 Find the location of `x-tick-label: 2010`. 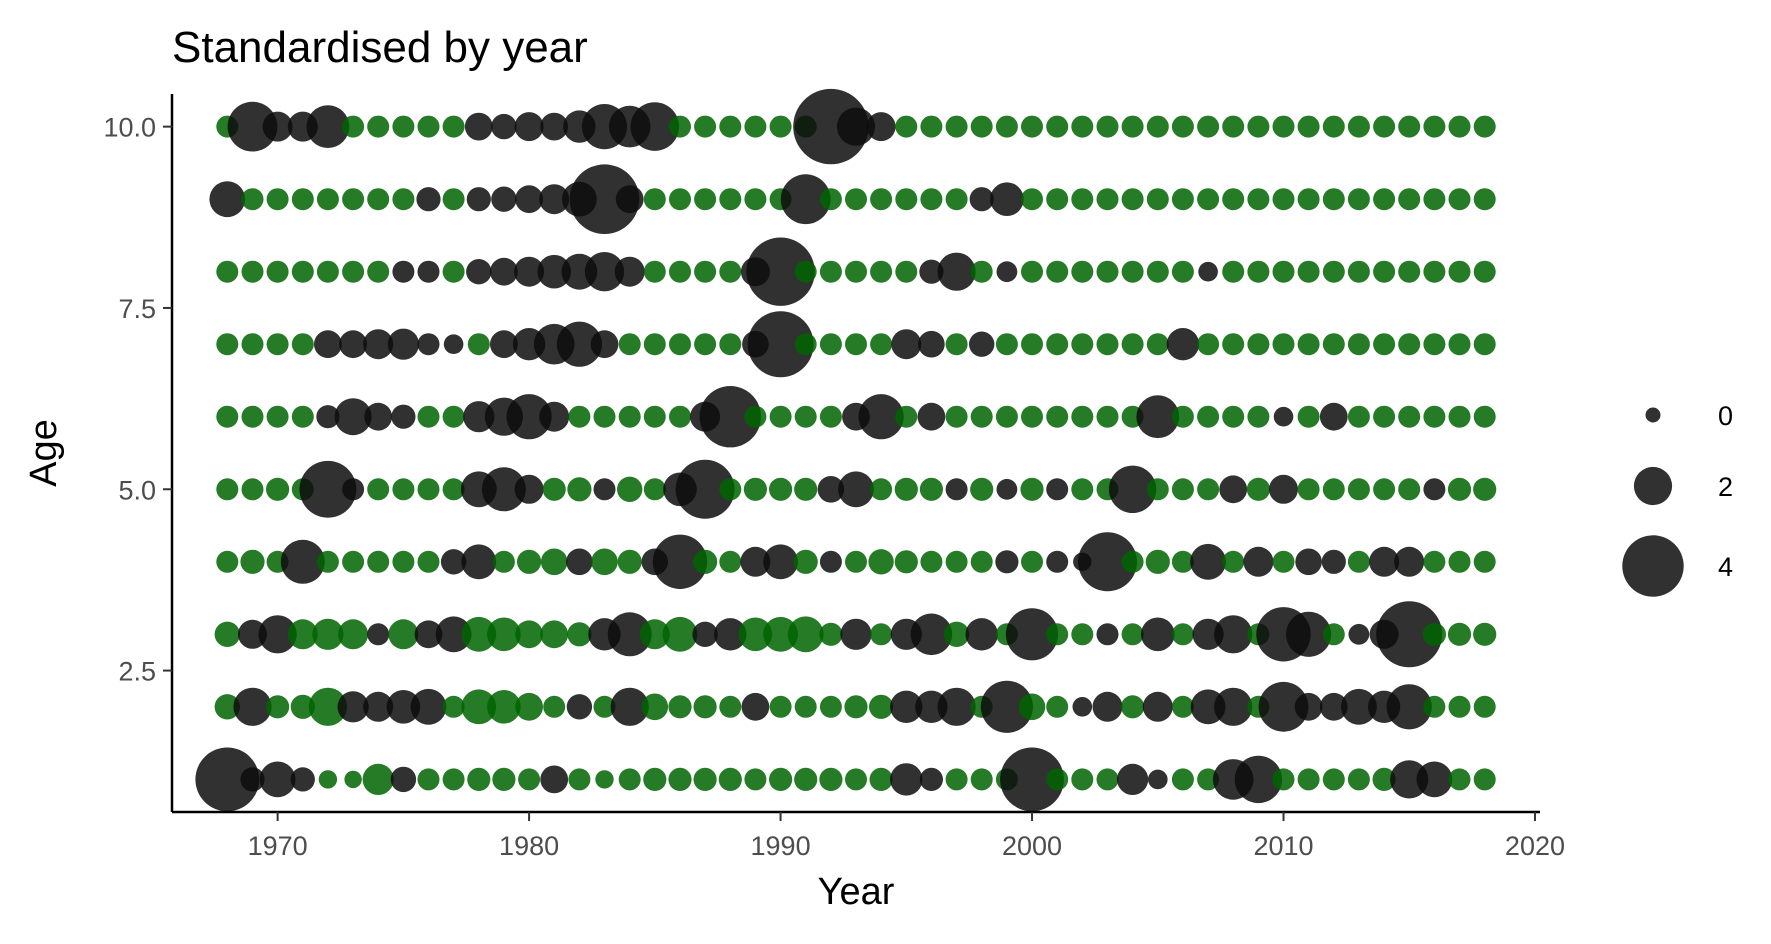

x-tick-label: 2010 is located at coordinates (1283, 846).